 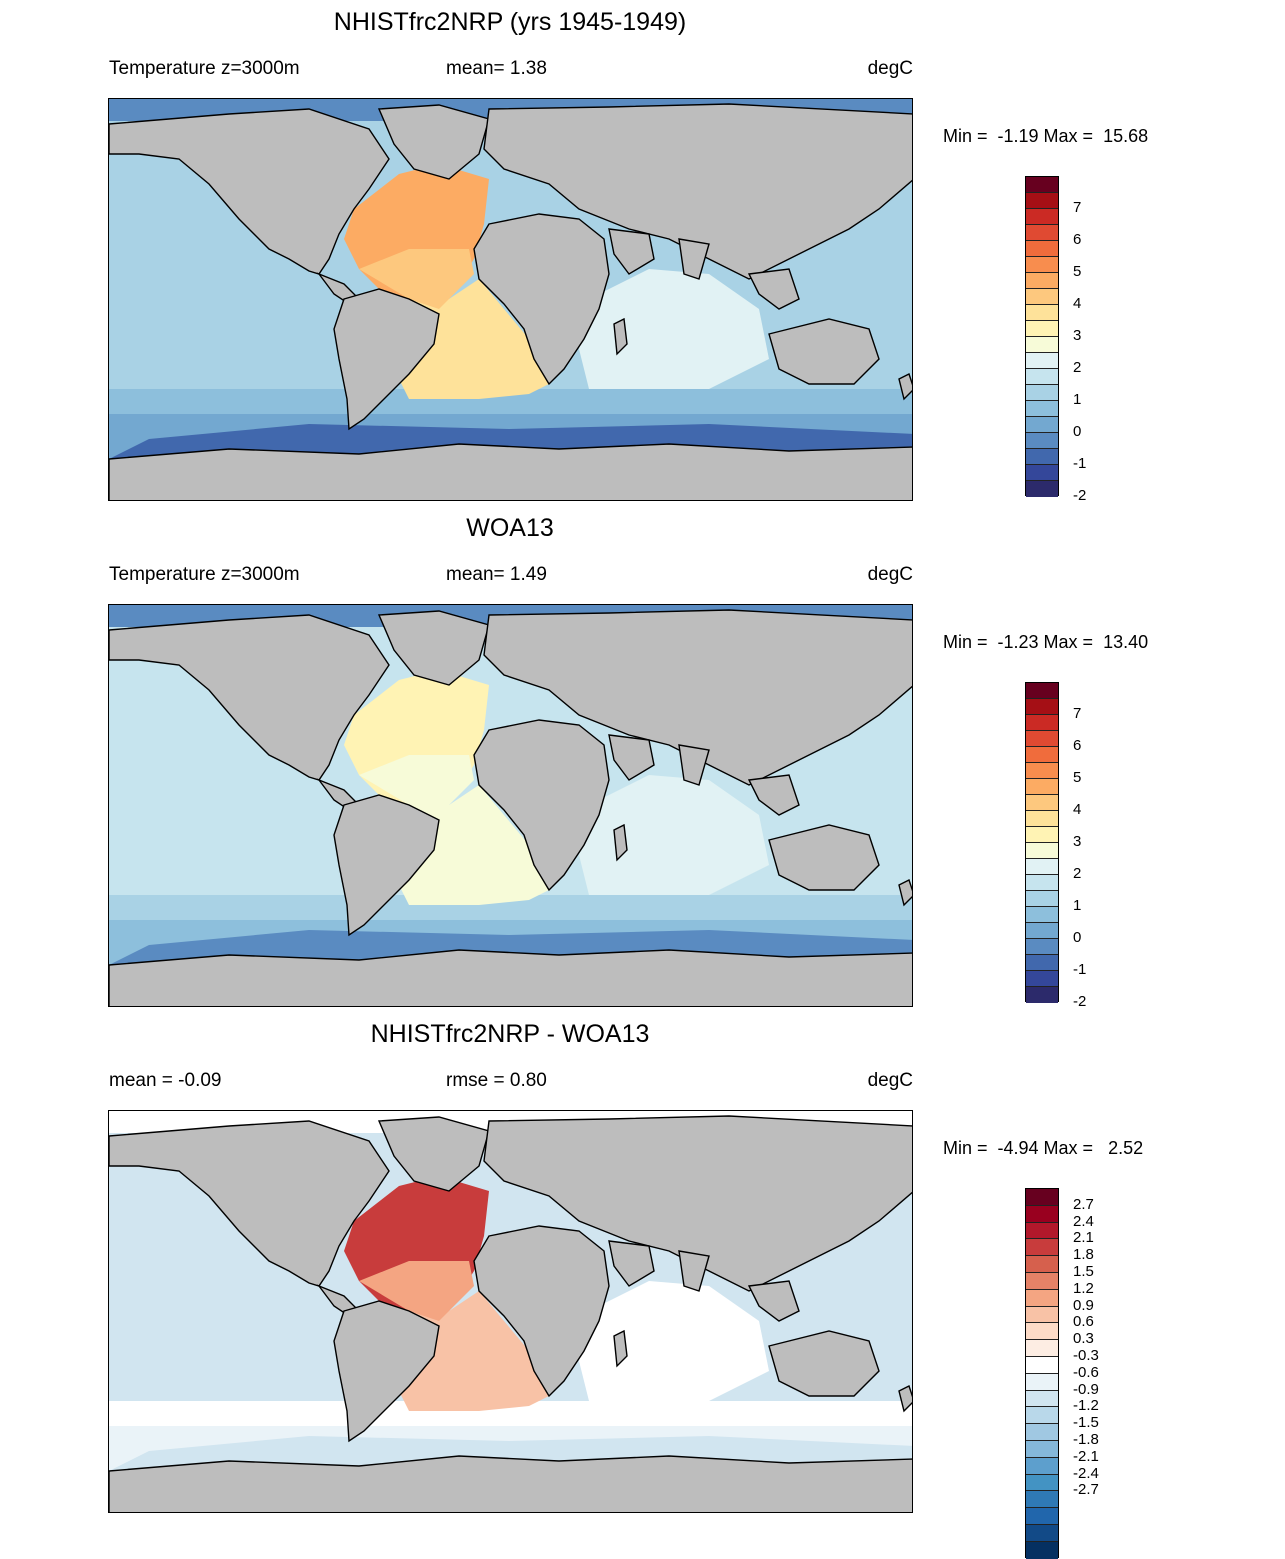 What do you see at coordinates (1080, 969) in the screenshot?
I see `colorbar-tick-label: -1` at bounding box center [1080, 969].